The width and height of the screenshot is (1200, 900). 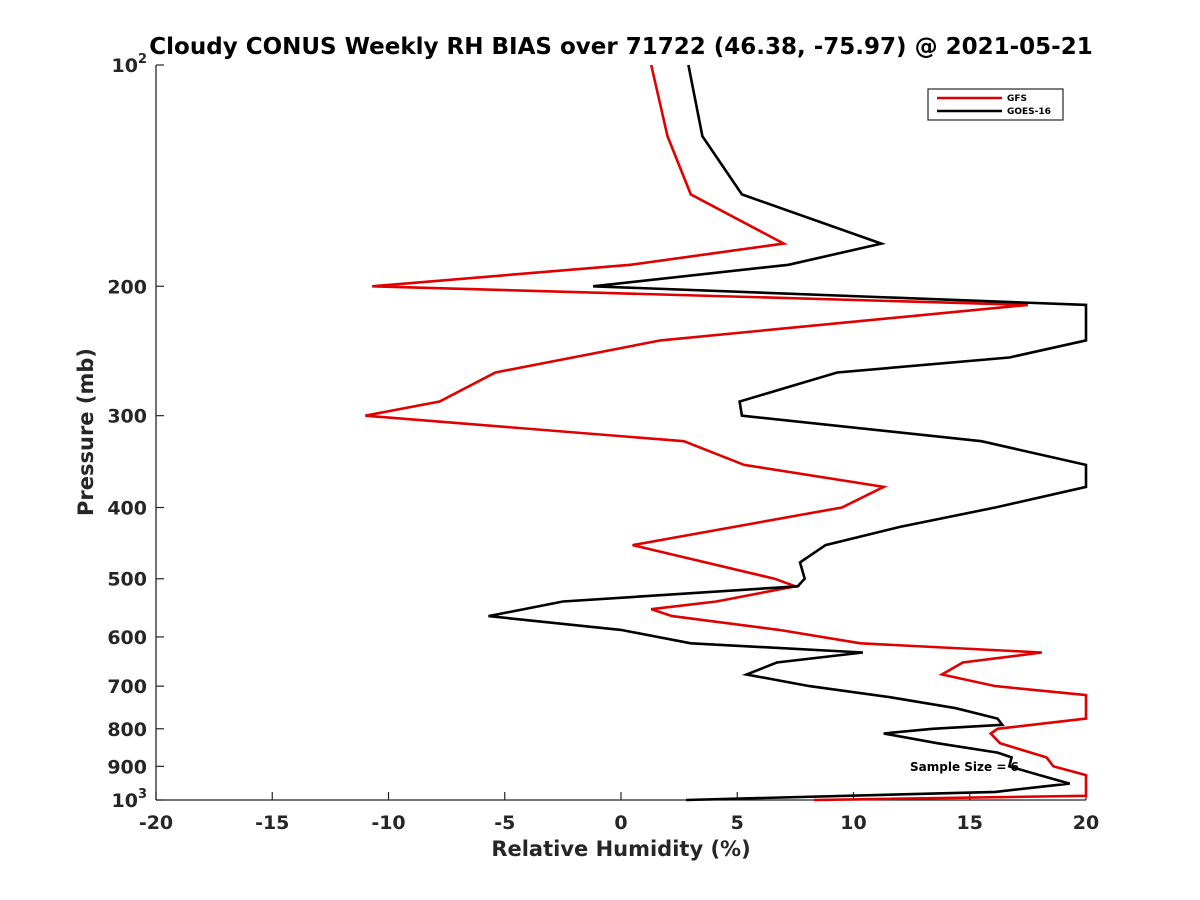 What do you see at coordinates (1029, 112) in the screenshot?
I see `legend-label-goes16: GOES-16` at bounding box center [1029, 112].